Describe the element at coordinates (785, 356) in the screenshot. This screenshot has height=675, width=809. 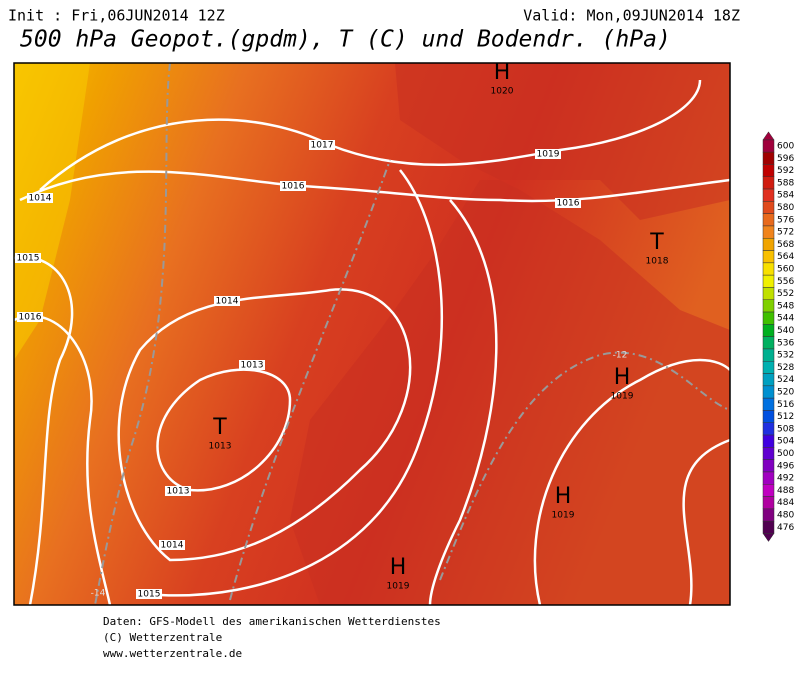
I see `colorbar-label: 532` at that location.